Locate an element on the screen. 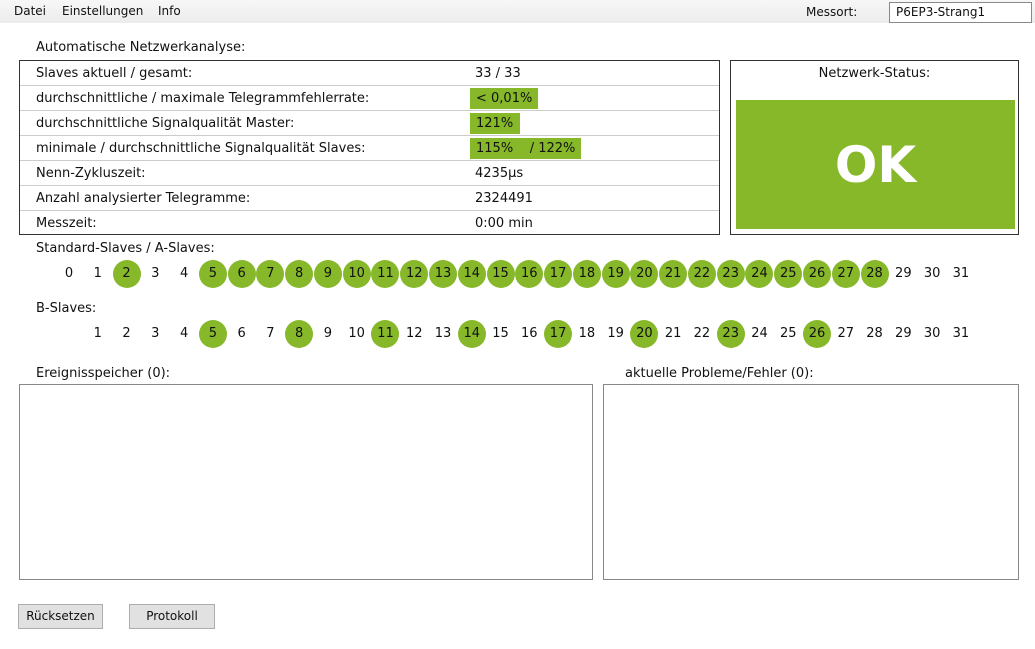  slave-slot-0: 0 is located at coordinates (69, 273).